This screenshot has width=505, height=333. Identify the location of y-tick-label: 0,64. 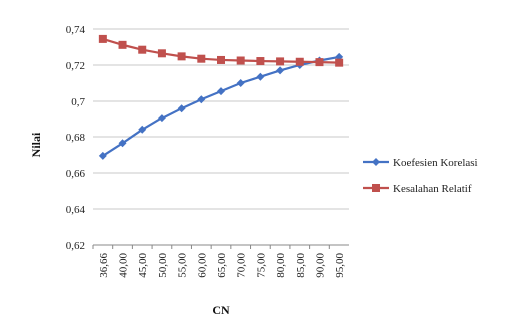
(76, 210).